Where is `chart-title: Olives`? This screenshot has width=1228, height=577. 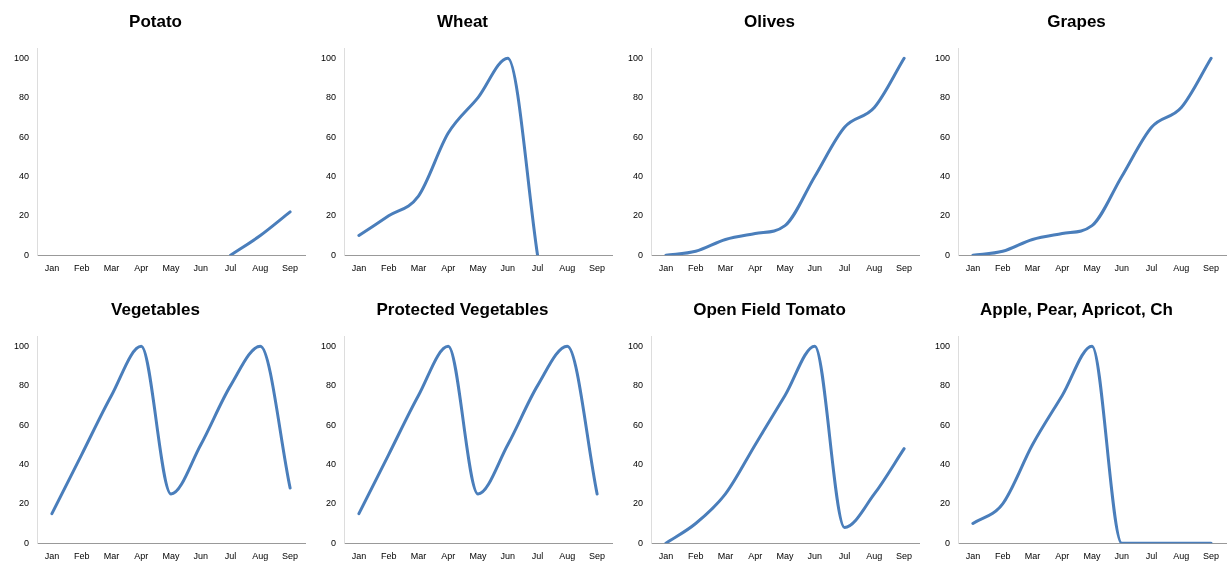
chart-title: Olives is located at coordinates (769, 21).